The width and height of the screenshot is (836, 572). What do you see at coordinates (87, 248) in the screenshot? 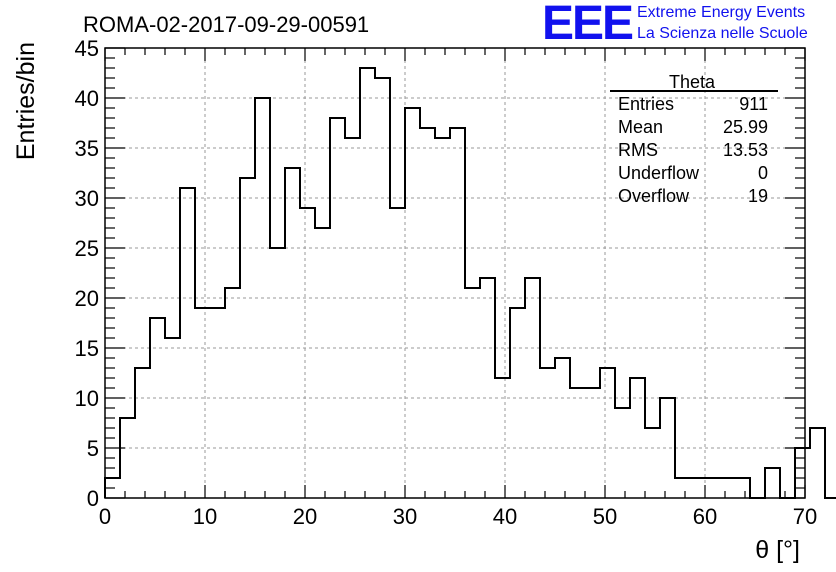
I see `y-tick-label: 25` at bounding box center [87, 248].